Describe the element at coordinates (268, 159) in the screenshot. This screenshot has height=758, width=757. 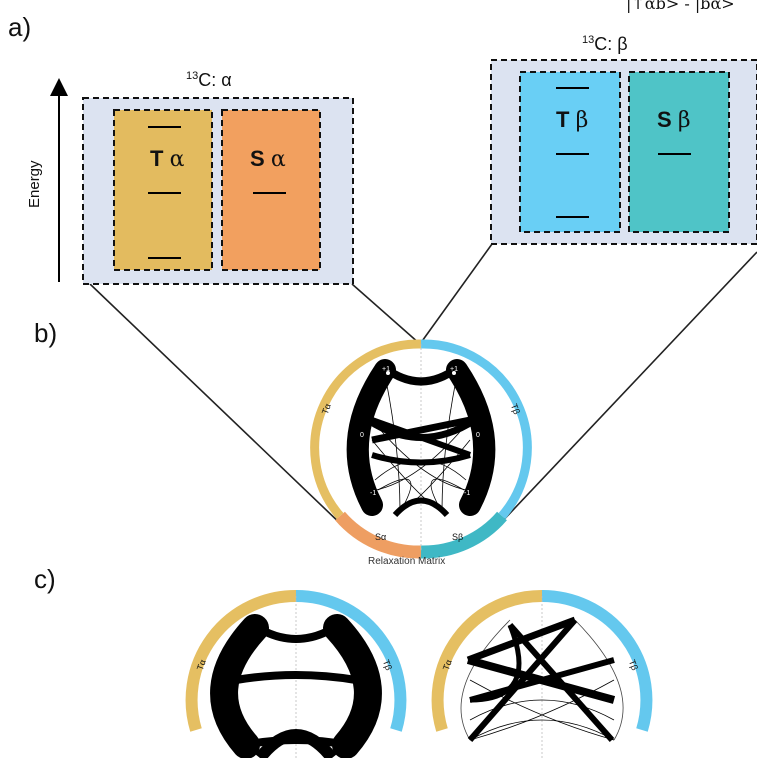
I see `s-alpha-label: S α` at that location.